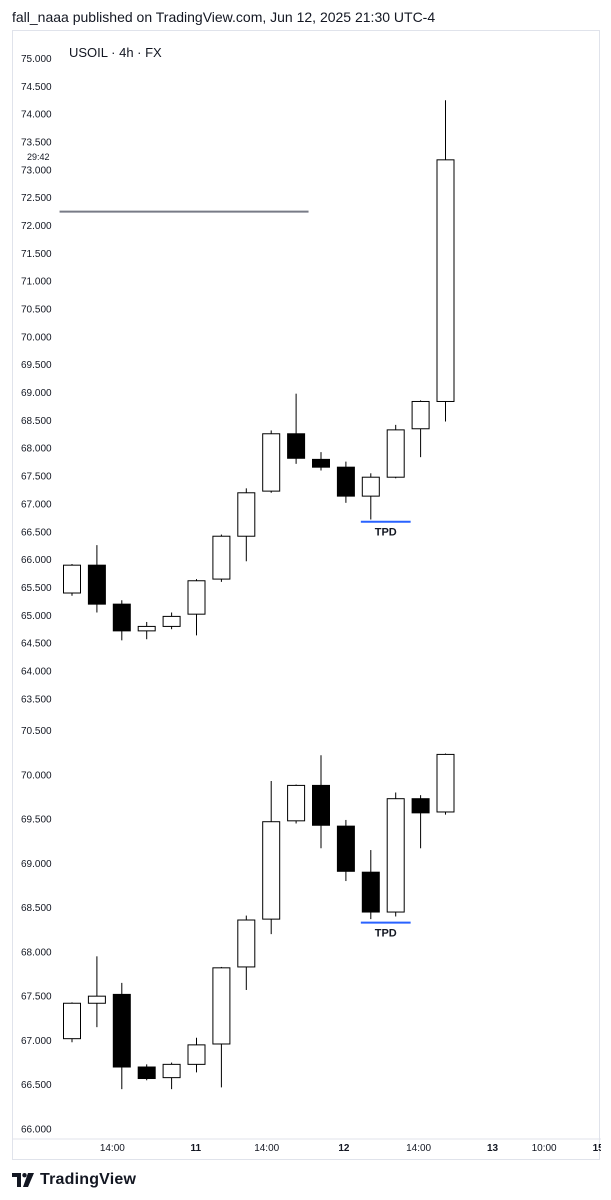  Describe the element at coordinates (493, 1148) in the screenshot. I see `x-tick-label: 13` at that location.